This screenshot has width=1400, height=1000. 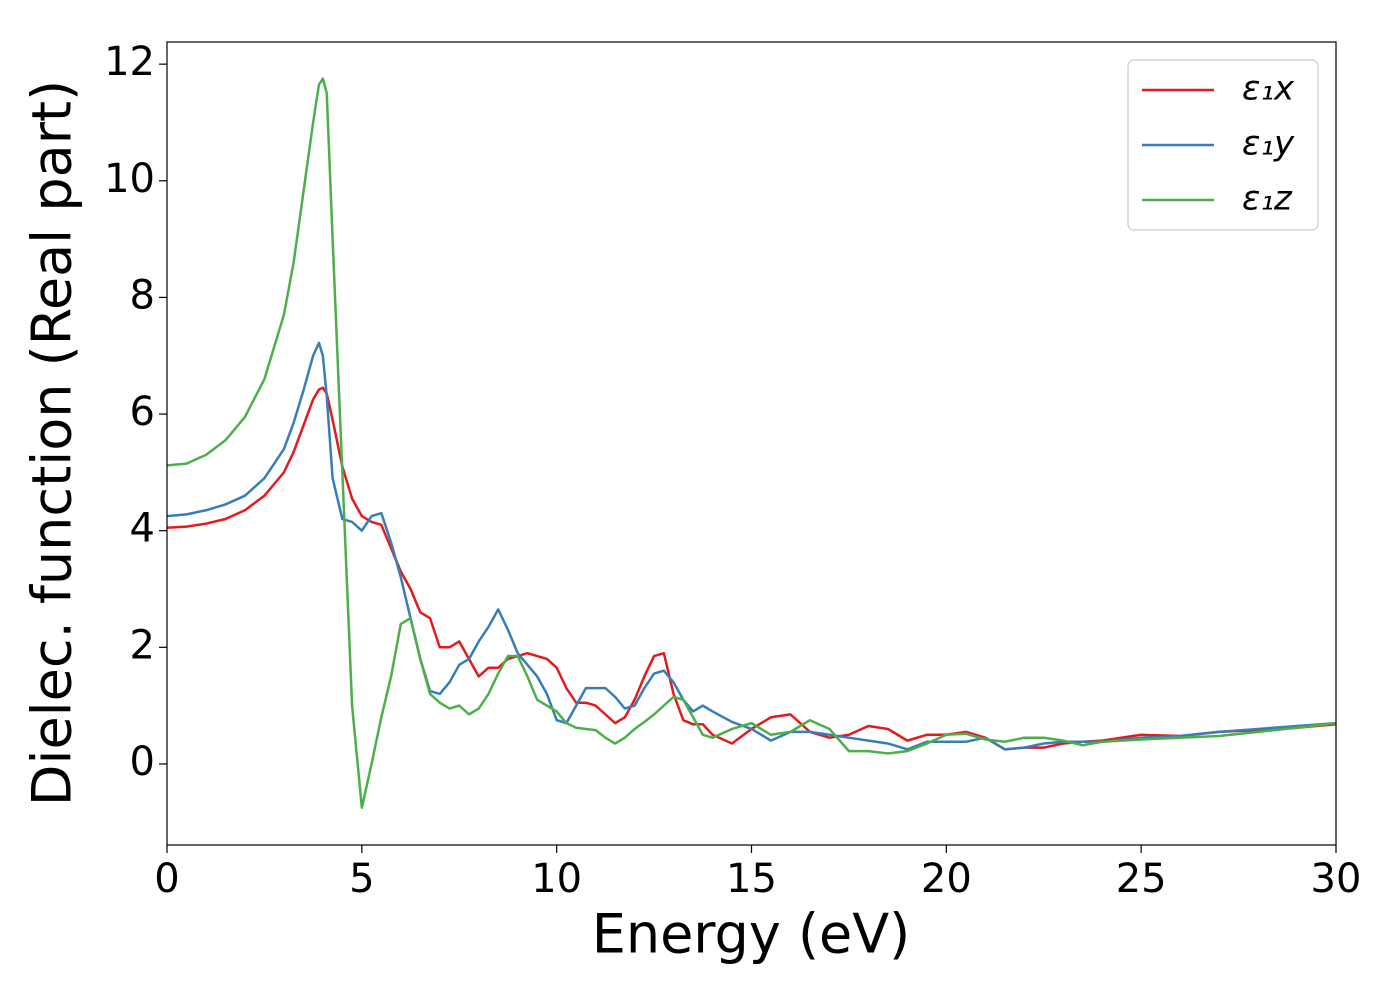 What do you see at coordinates (129, 62) in the screenshot?
I see `y-tick-label: 12` at bounding box center [129, 62].